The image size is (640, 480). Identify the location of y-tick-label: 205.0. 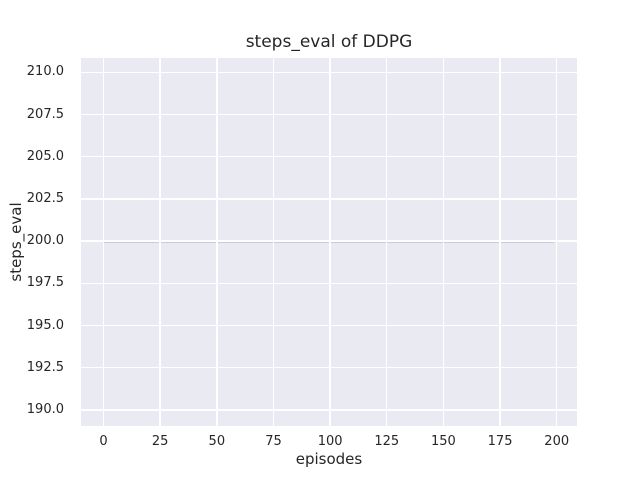
(45, 156).